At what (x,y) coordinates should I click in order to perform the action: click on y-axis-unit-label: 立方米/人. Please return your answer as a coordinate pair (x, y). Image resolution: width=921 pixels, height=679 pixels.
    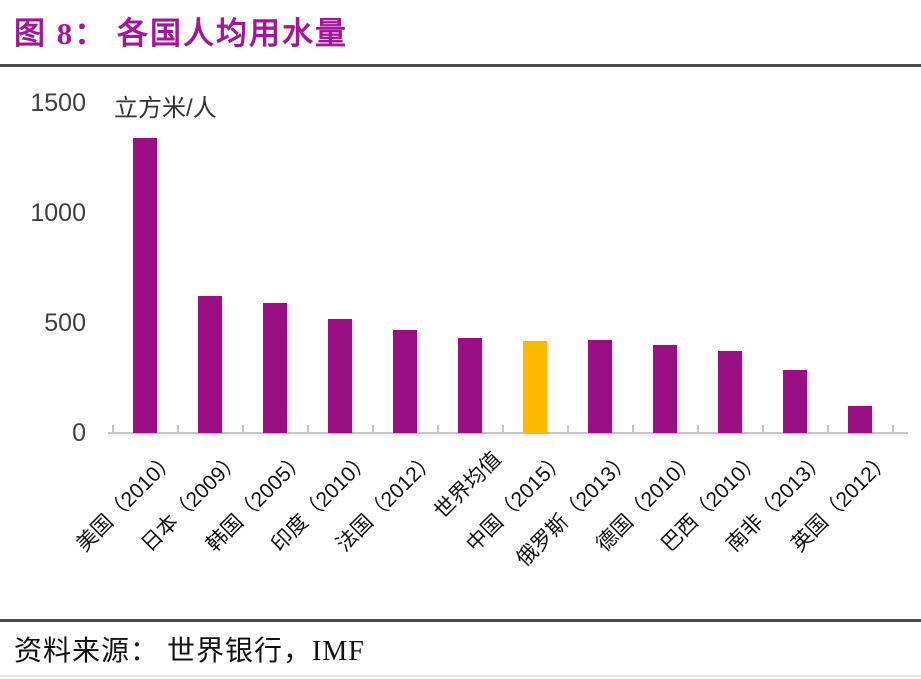
    Looking at the image, I should click on (165, 108).